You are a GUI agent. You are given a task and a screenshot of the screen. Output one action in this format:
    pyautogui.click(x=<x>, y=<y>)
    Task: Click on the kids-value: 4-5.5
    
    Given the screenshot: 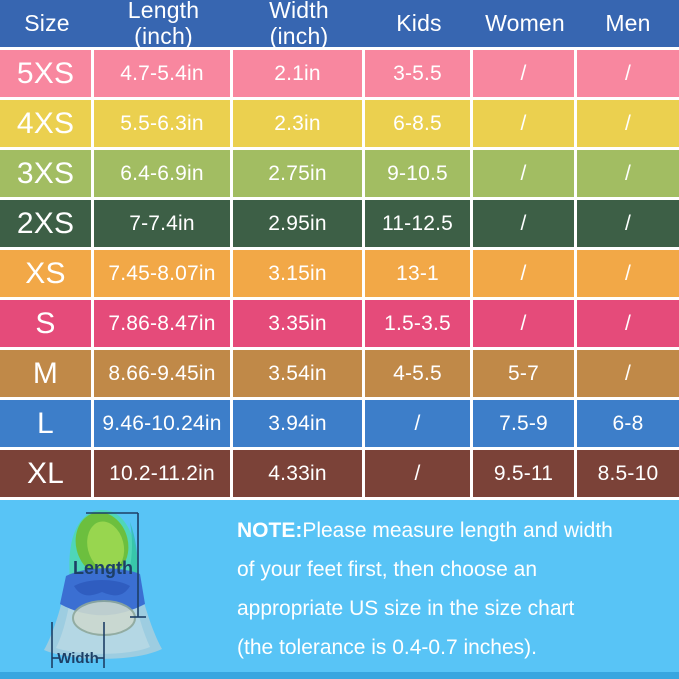 What is the action you would take?
    pyautogui.click(x=419, y=373)
    